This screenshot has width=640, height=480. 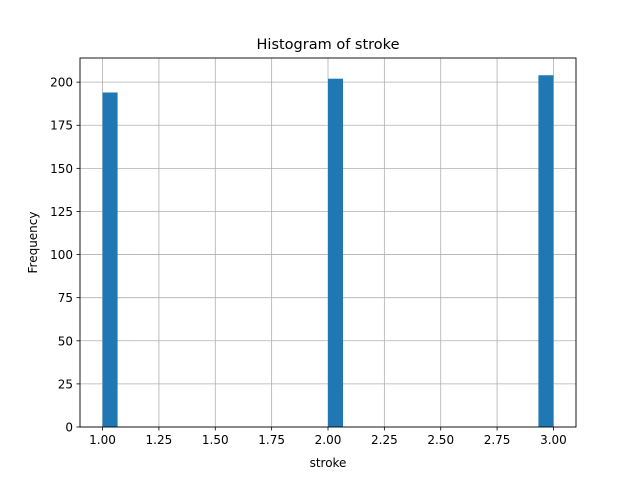 What do you see at coordinates (61, 169) in the screenshot?
I see `y-tick-label-6: 150` at bounding box center [61, 169].